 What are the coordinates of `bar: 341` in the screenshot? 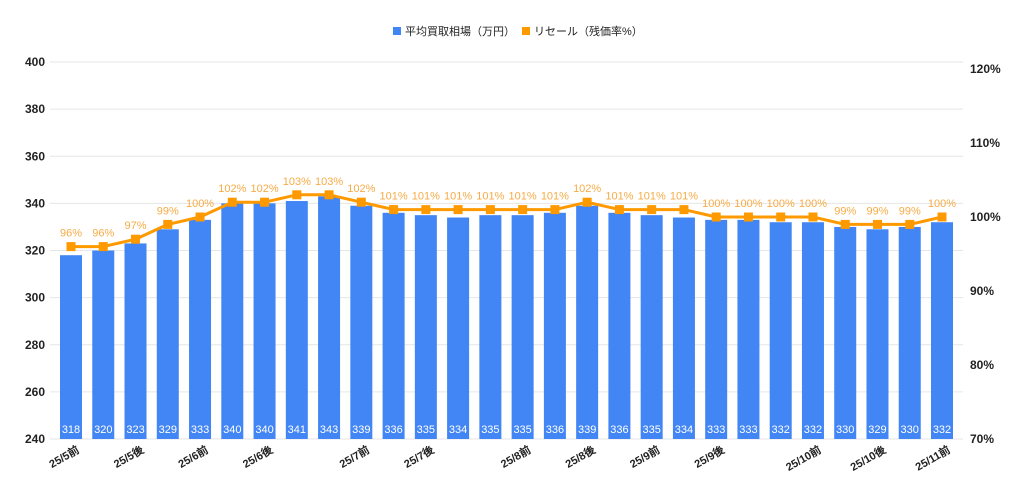 It's located at (296, 320).